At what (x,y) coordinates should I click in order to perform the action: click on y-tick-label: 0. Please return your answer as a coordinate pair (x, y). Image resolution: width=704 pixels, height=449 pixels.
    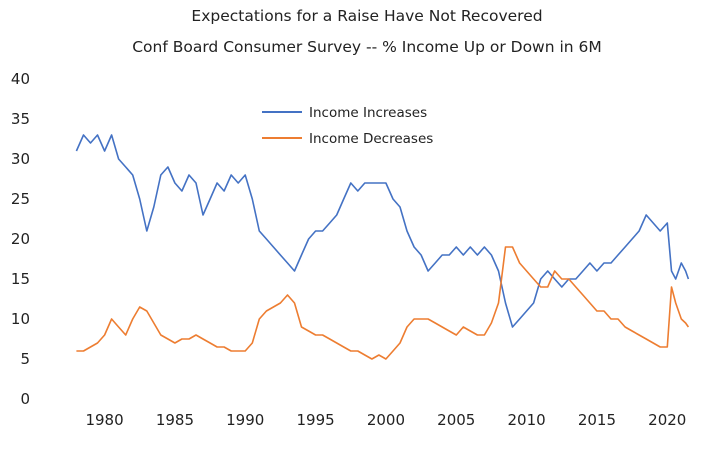
    Looking at the image, I should click on (25, 399).